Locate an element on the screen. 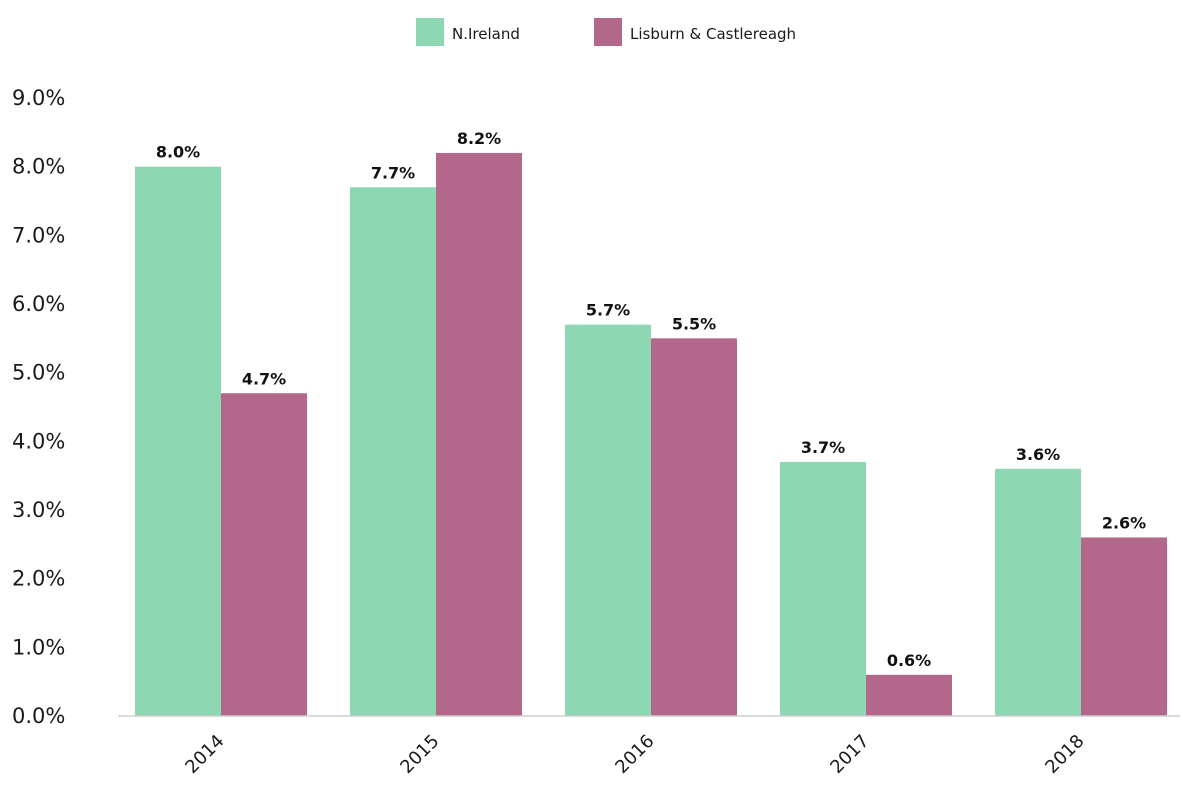 Image resolution: width=1183 pixels, height=789 pixels. data-label: 5.5% is located at coordinates (694, 323).